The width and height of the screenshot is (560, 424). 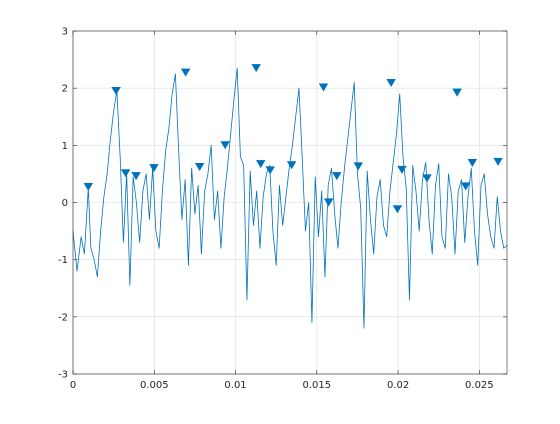 What do you see at coordinates (65, 32) in the screenshot?
I see `y-tick-label: 3` at bounding box center [65, 32].